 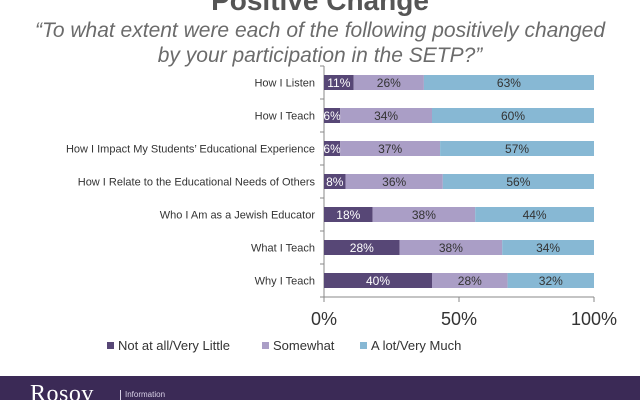 What do you see at coordinates (594, 319) in the screenshot?
I see `x-tick-label: 100%` at bounding box center [594, 319].